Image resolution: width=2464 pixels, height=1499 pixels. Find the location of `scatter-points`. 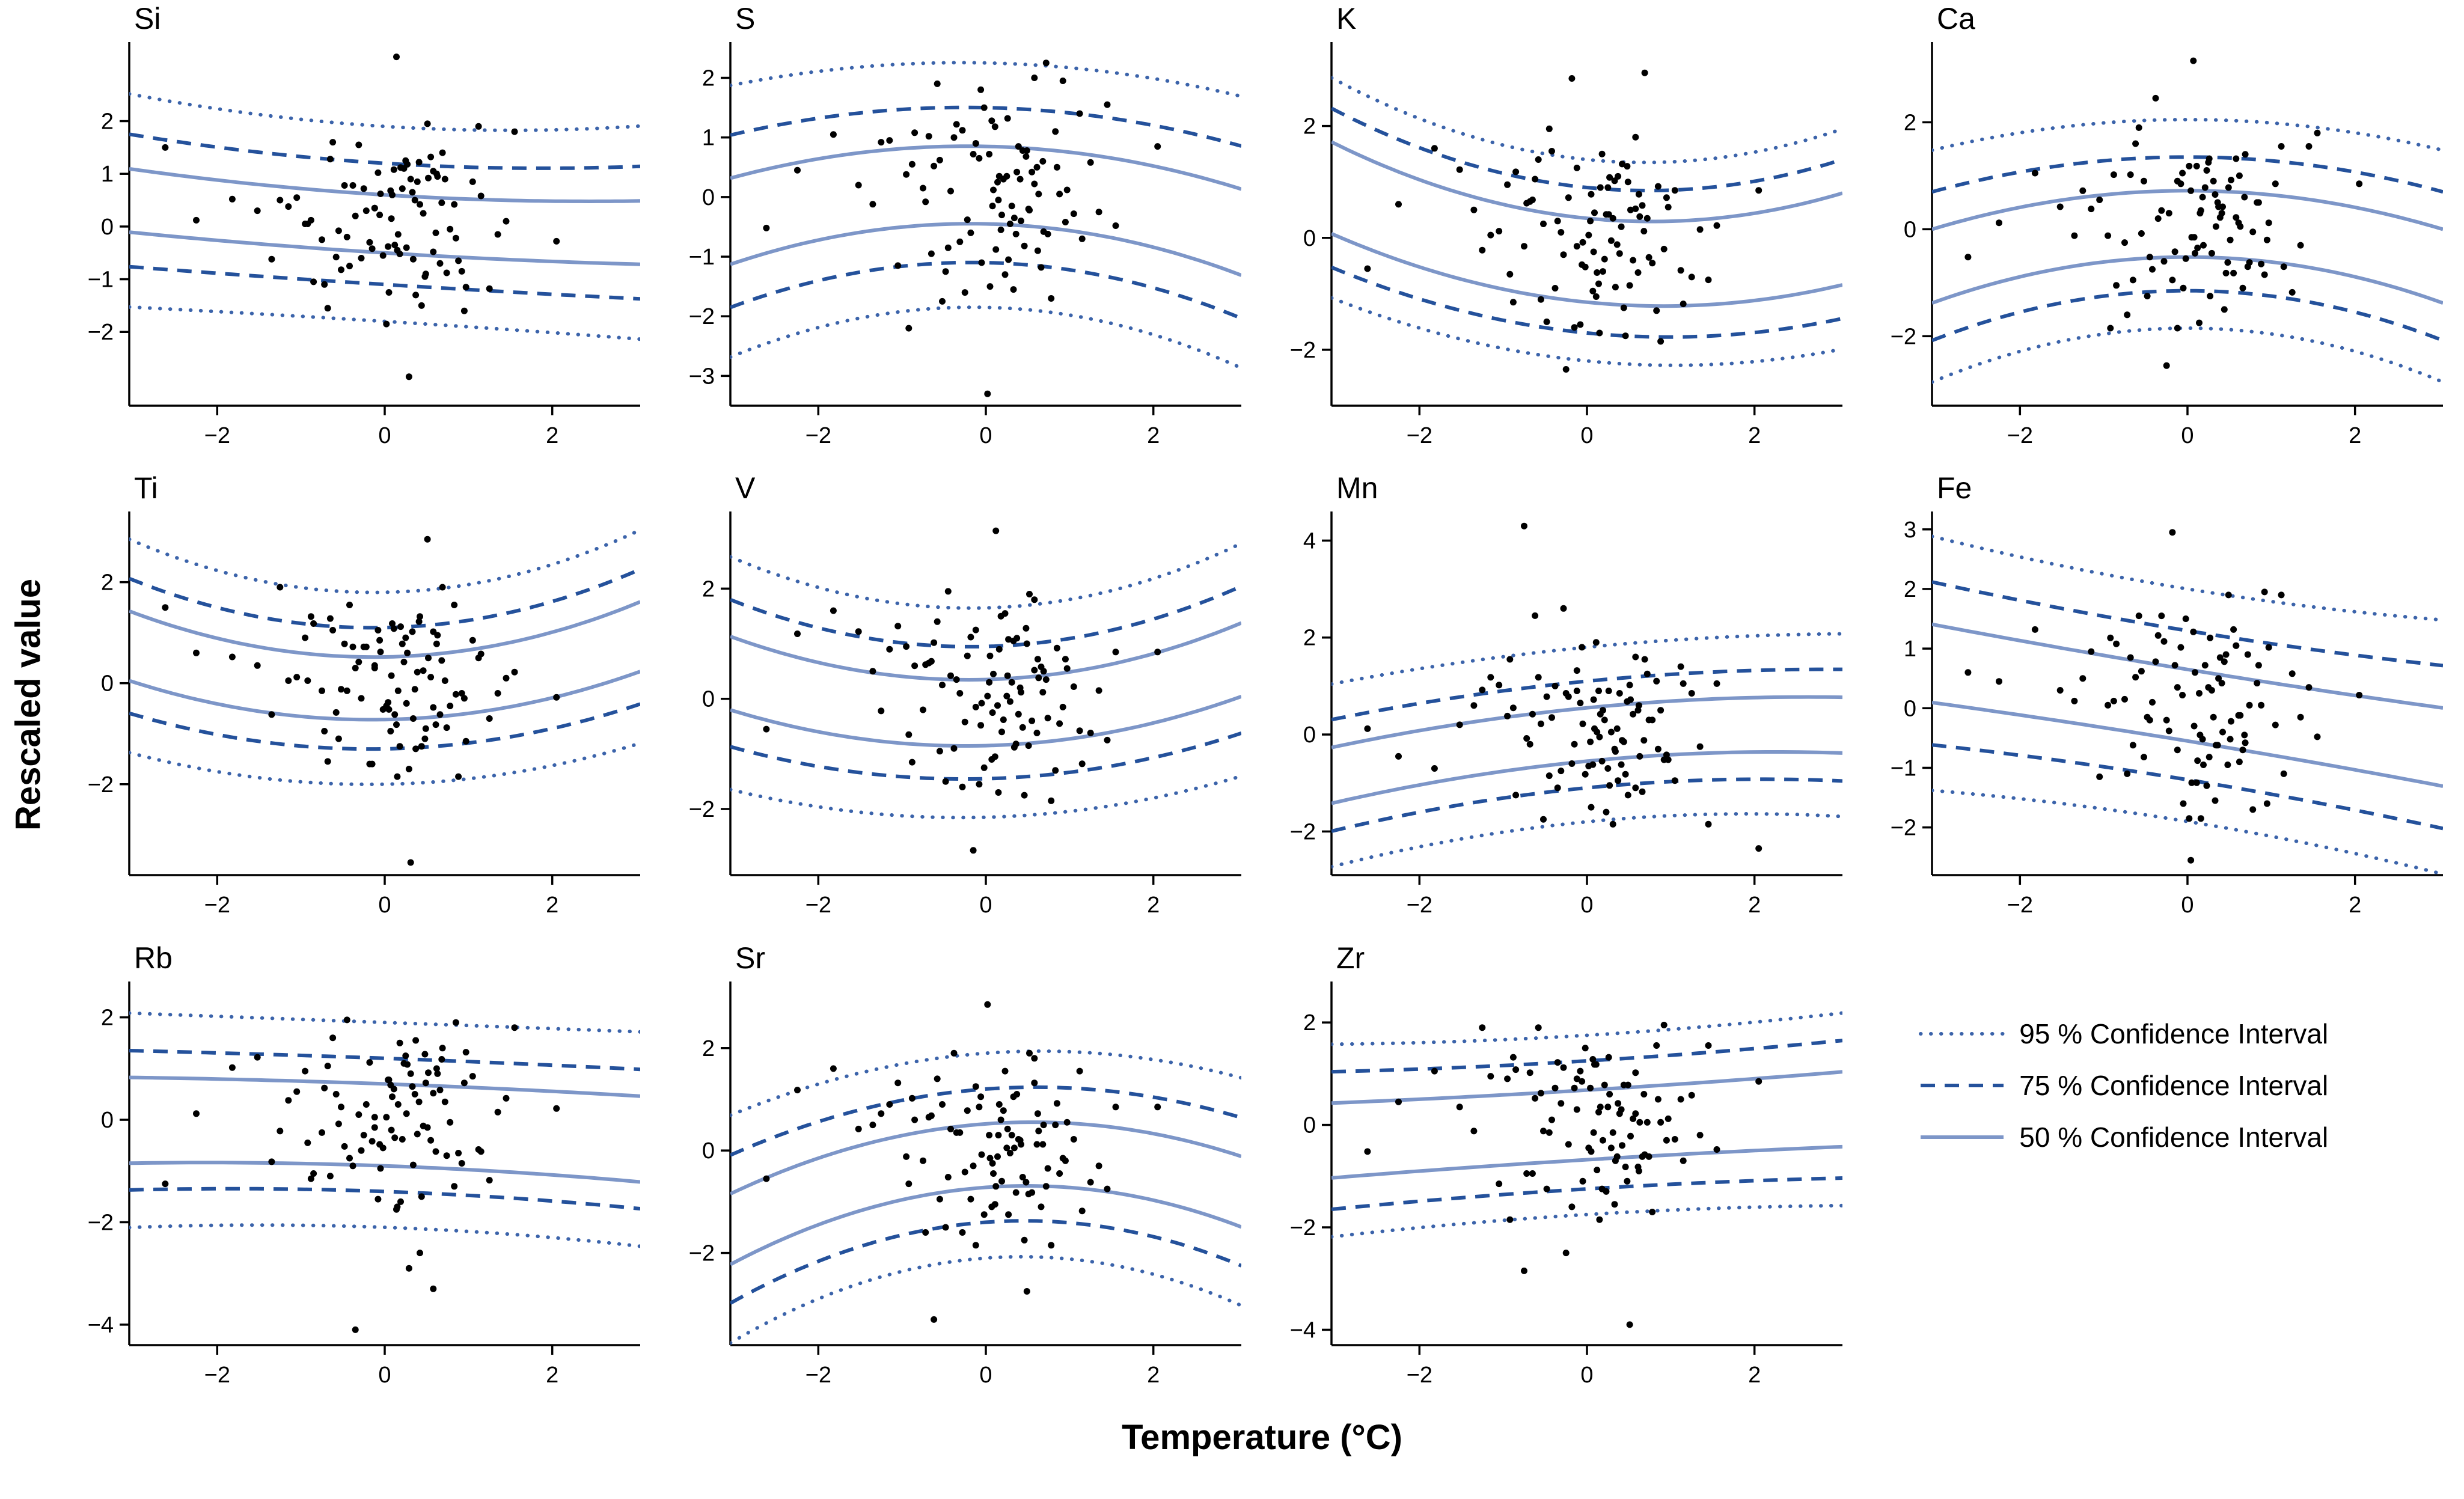

scatter-points is located at coordinates (361, 701).